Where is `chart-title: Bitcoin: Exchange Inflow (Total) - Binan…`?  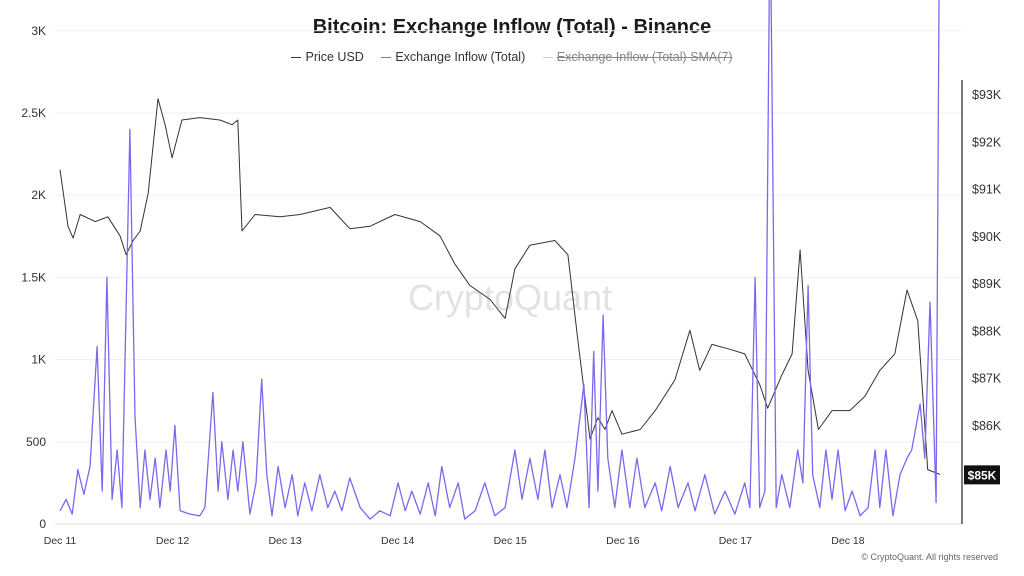
chart-title: Bitcoin: Exchange Inflow (Total) - Binan… is located at coordinates (512, 27).